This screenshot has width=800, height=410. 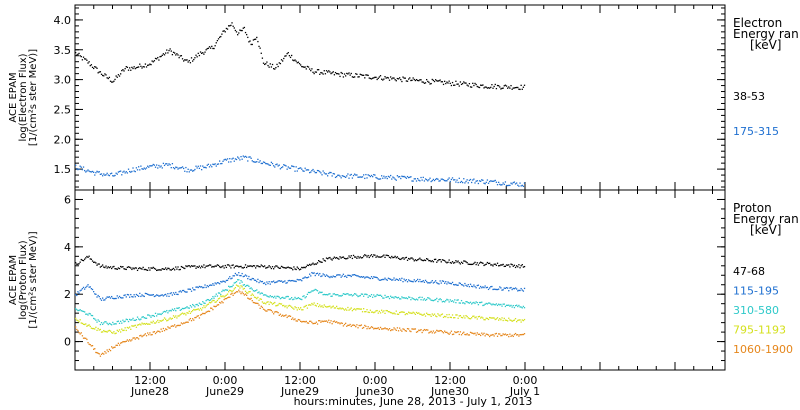 I want to click on x-tick-label-time: 12:00, so click(x=450, y=380).